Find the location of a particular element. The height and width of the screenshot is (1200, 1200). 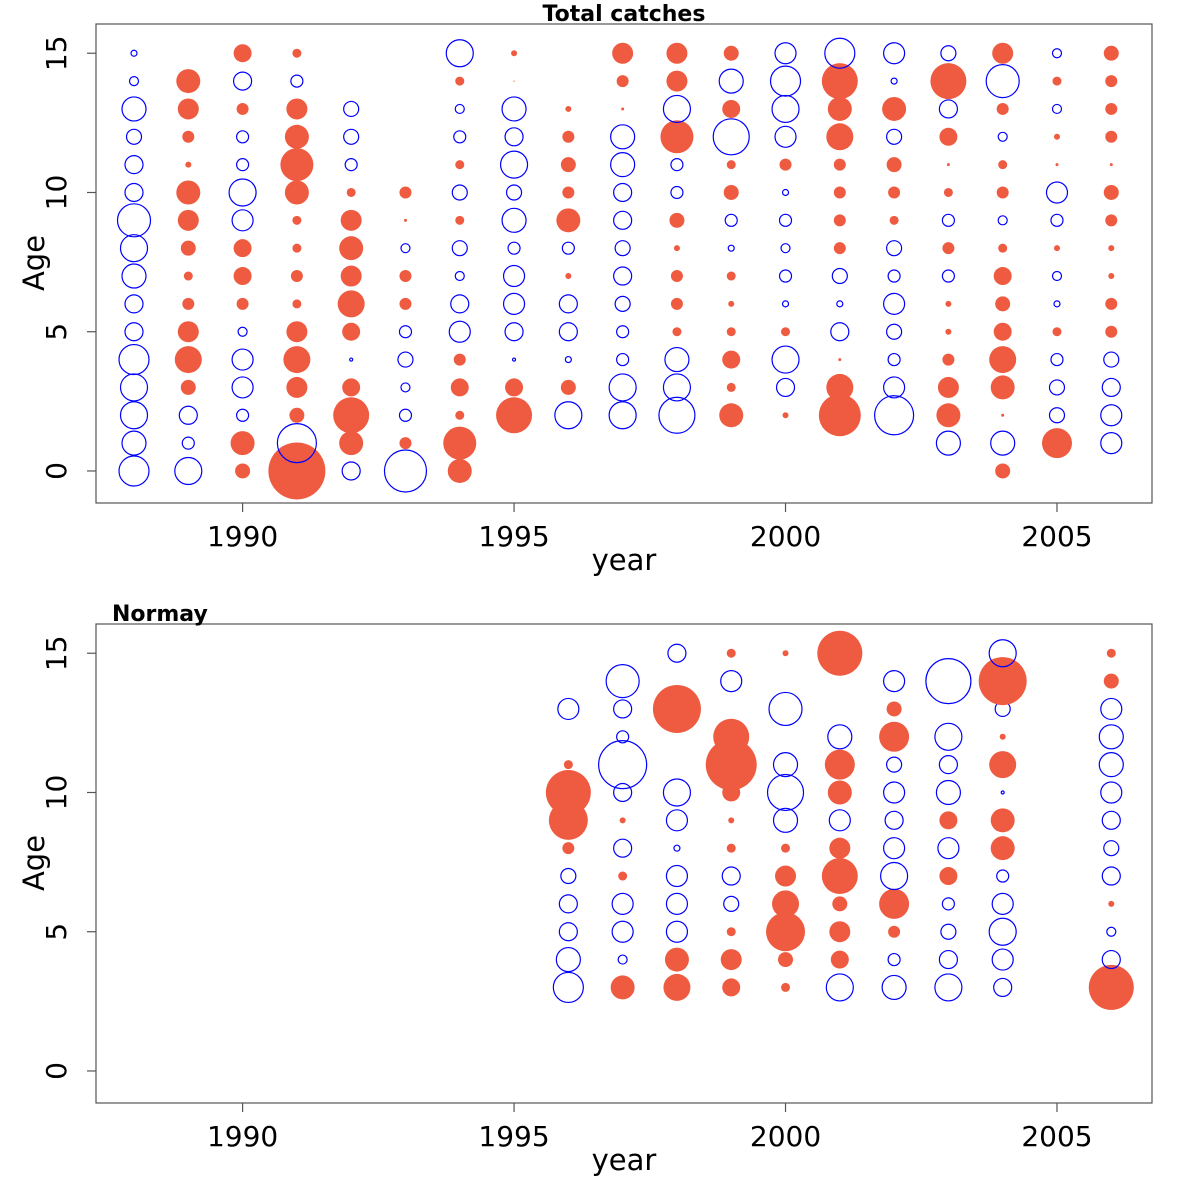

chart-title: Normay is located at coordinates (160, 614).